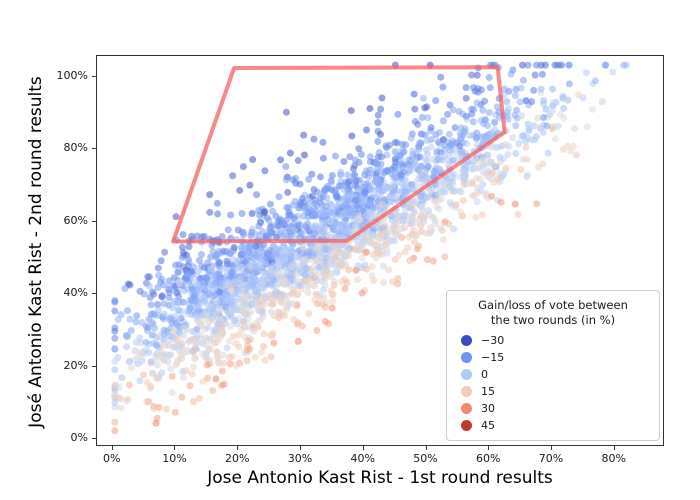  Describe the element at coordinates (72, 75) in the screenshot. I see `y-tick-label: 100%` at that location.